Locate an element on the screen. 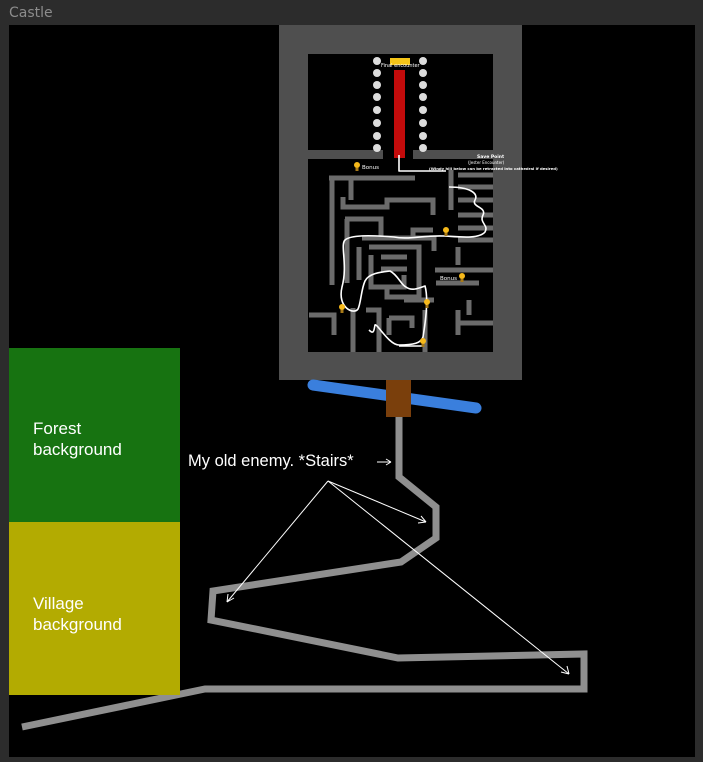  forest-background-block: Forest background is located at coordinates (94, 435).